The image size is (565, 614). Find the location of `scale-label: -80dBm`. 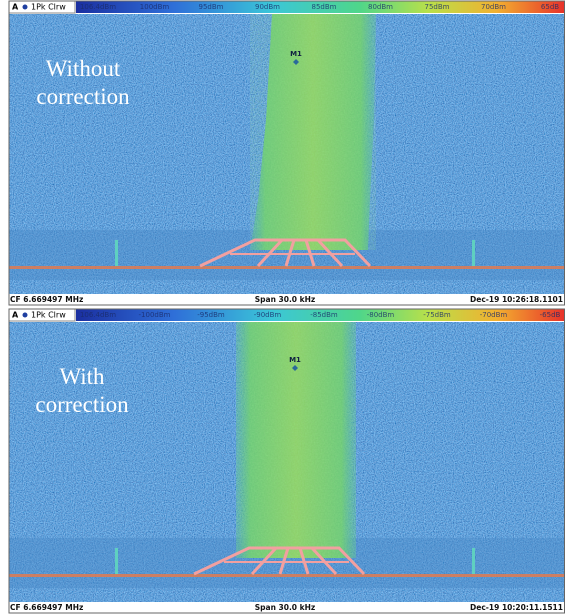

scale-label: -80dBm is located at coordinates (381, 315).